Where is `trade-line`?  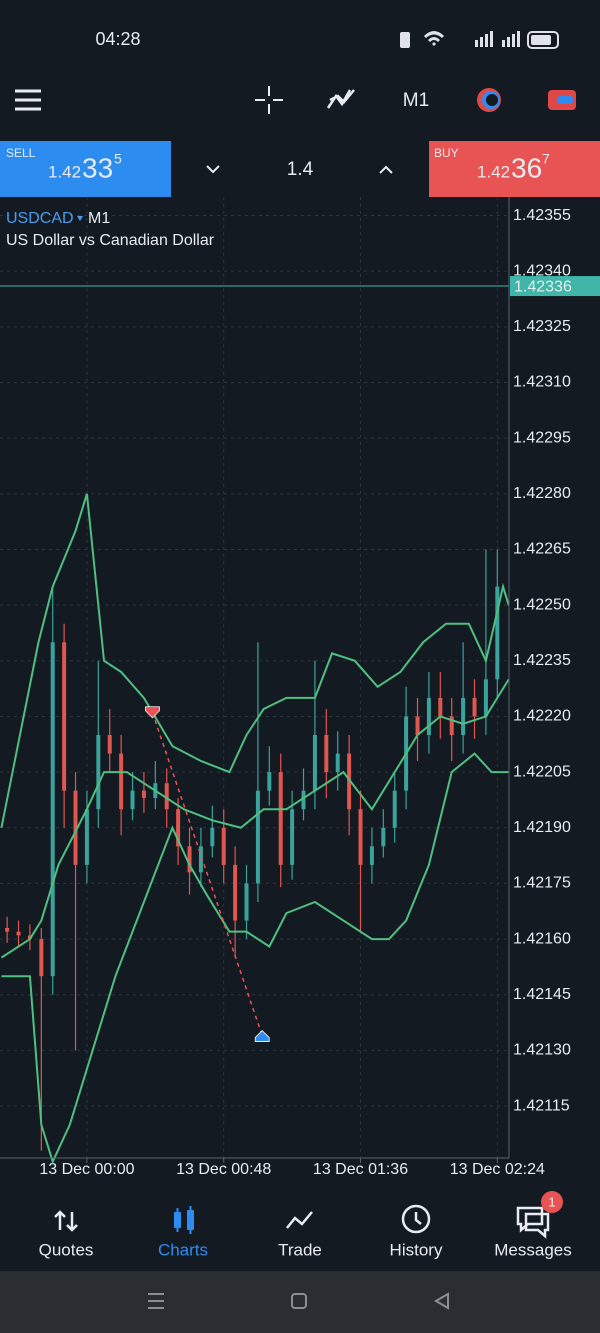 trade-line is located at coordinates (207, 874).